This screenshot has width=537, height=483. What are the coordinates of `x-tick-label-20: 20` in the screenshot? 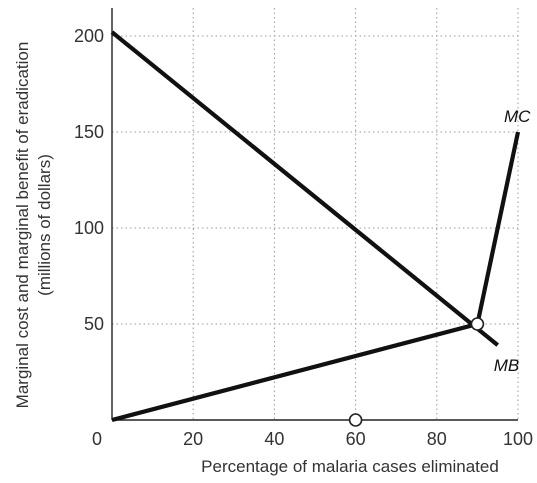 It's located at (193, 439).